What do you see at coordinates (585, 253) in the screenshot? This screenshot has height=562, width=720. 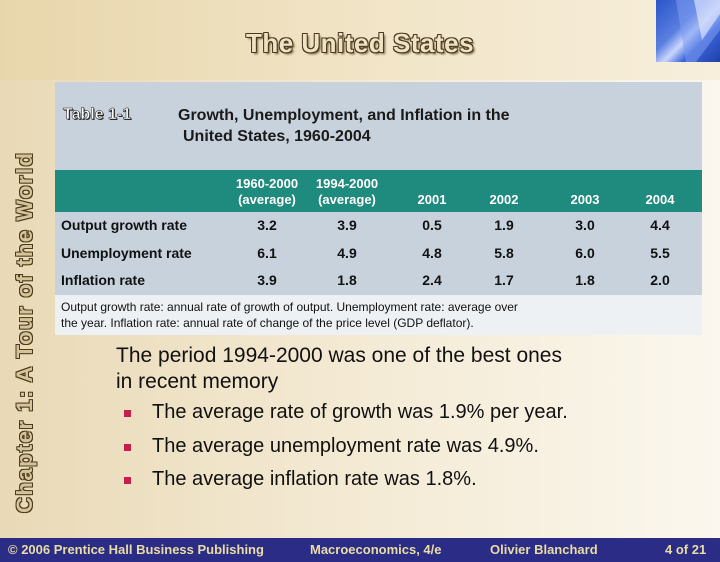 I see `table-cell: 6.0` at bounding box center [585, 253].